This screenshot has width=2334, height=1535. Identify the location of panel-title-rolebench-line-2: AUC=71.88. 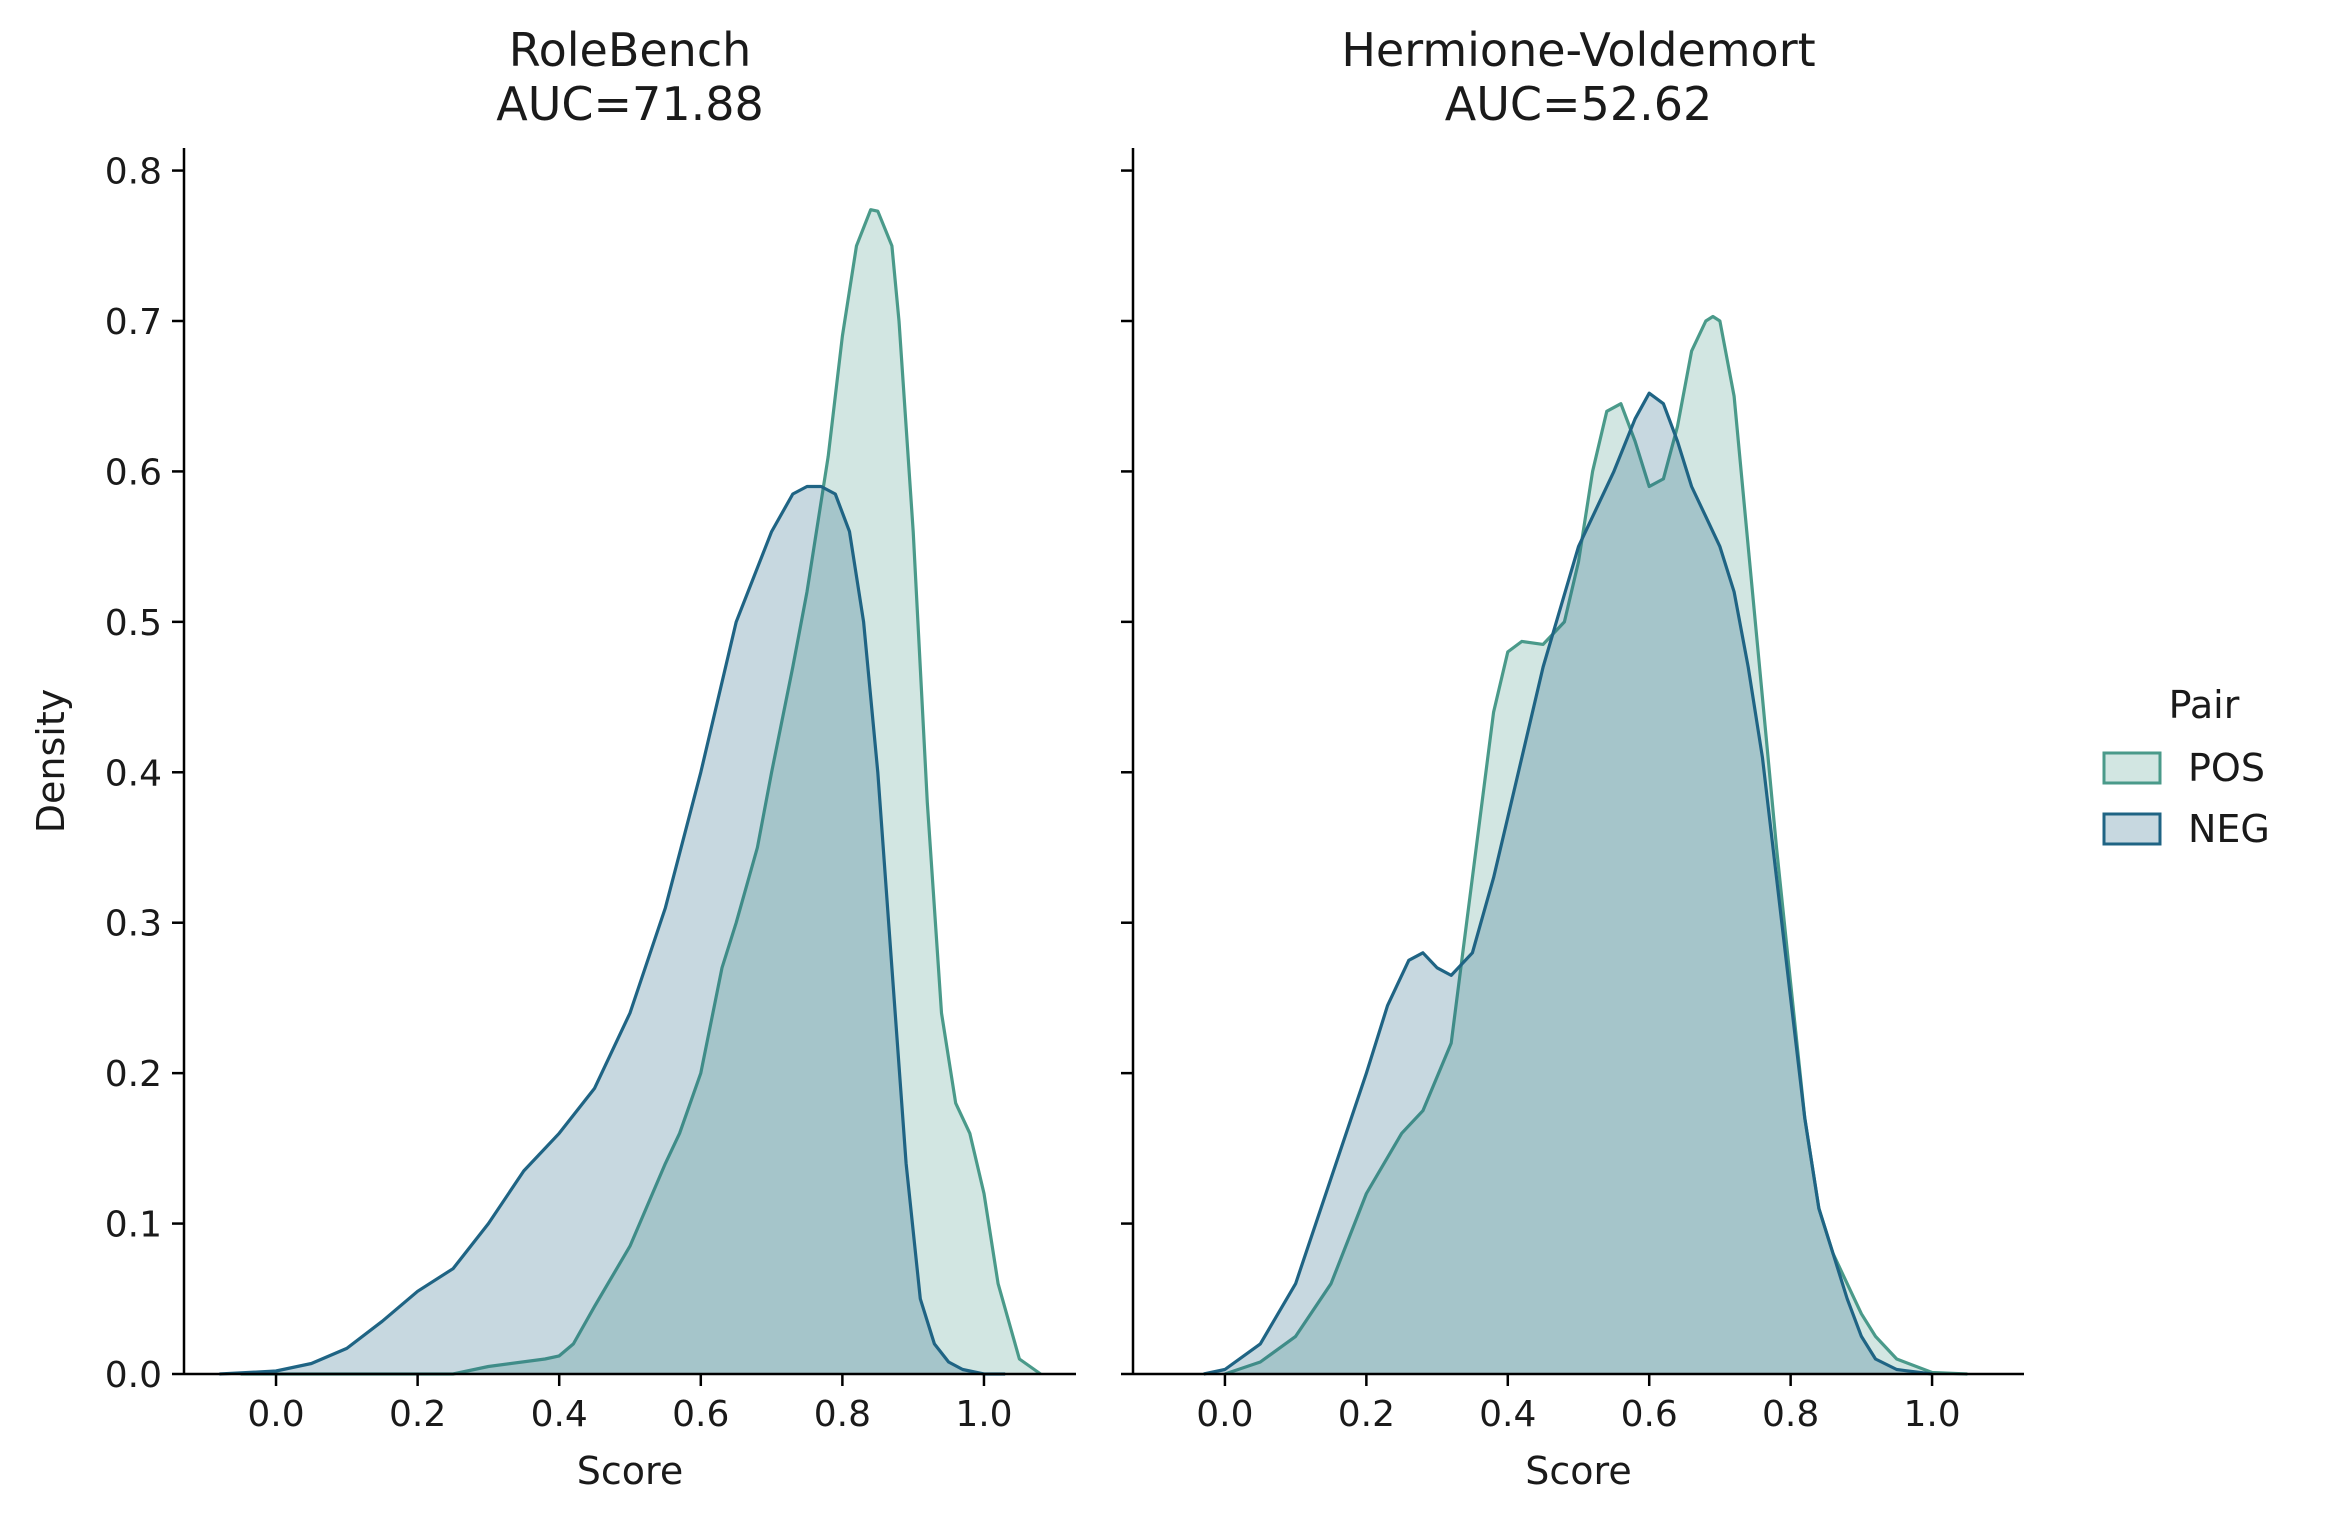
(630, 104).